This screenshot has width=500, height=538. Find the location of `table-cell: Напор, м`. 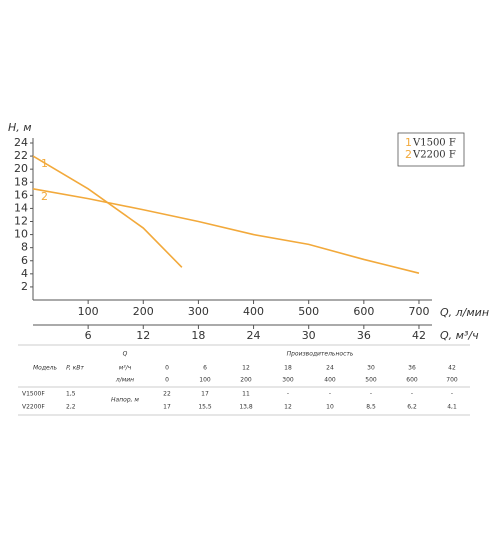

table-cell: Напор, м is located at coordinates (125, 400).